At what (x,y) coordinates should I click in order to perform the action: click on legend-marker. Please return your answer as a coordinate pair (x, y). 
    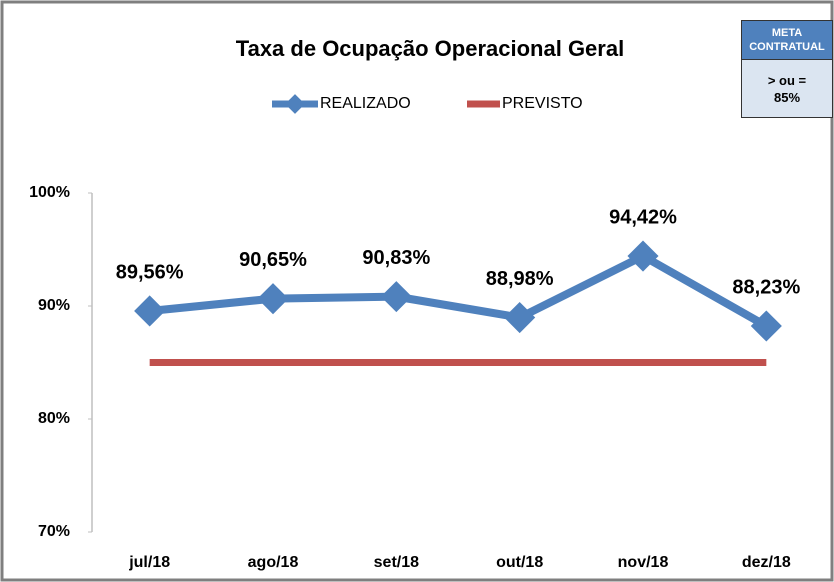
    Looking at the image, I should click on (295, 104).